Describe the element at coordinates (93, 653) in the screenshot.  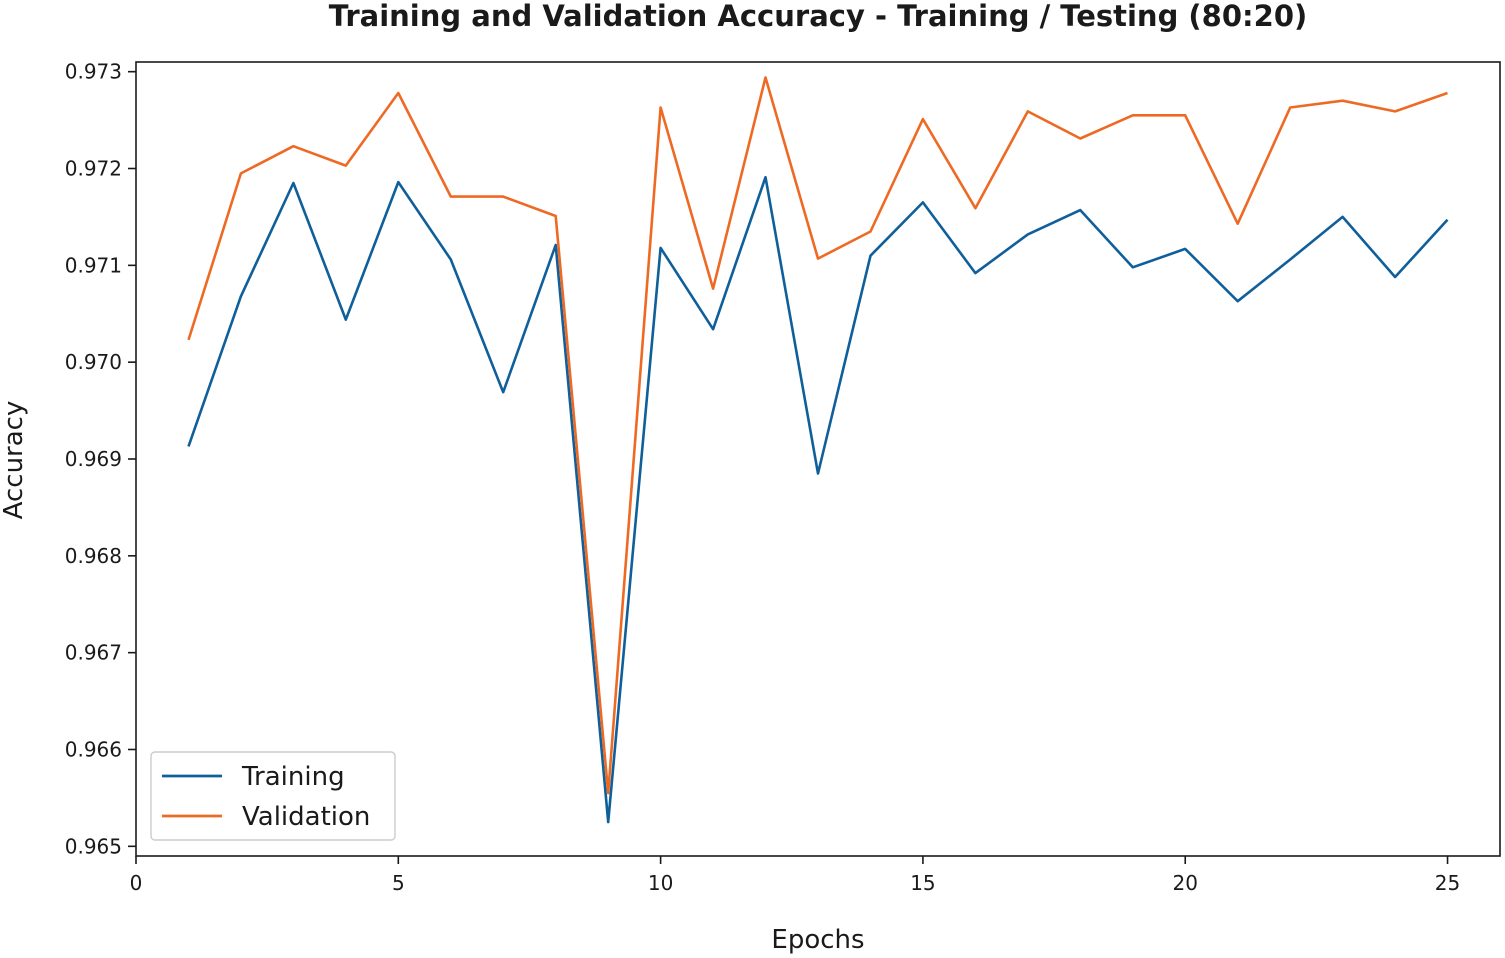
I see `y-tick-label: 0.967` at that location.